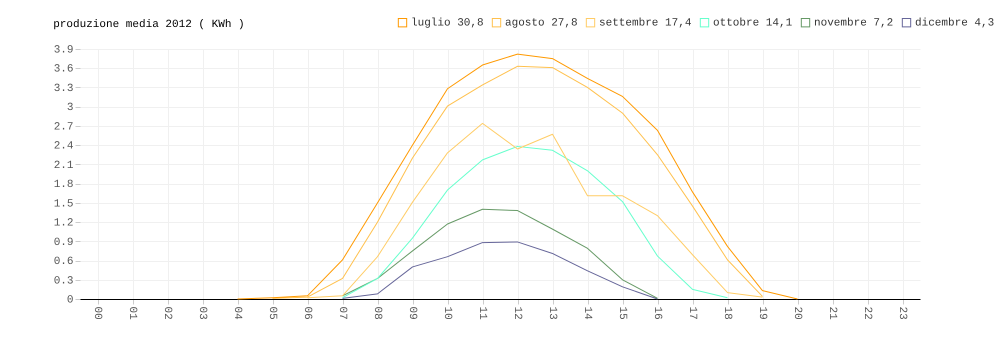 The image size is (1000, 340). Describe the element at coordinates (377, 313) in the screenshot. I see `x-tick-label: 08` at that location.